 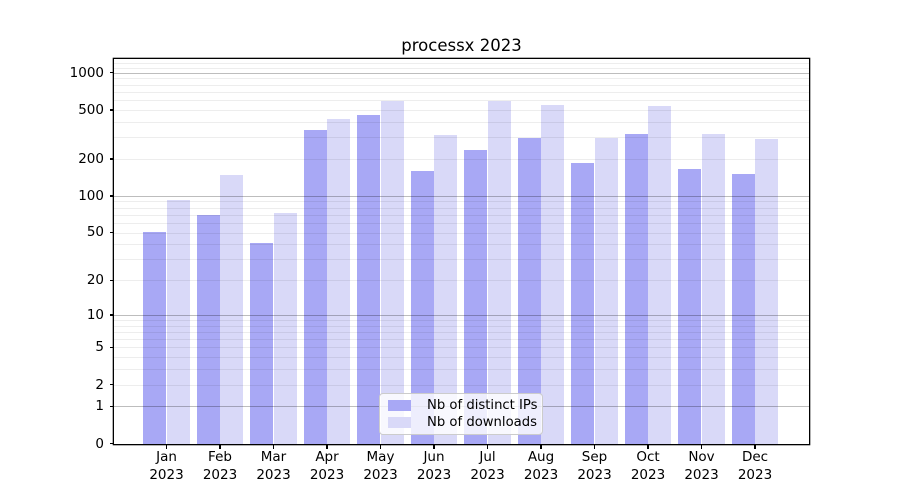 I want to click on bar-nb-of-downloads-oct-2023, so click(x=660, y=275).